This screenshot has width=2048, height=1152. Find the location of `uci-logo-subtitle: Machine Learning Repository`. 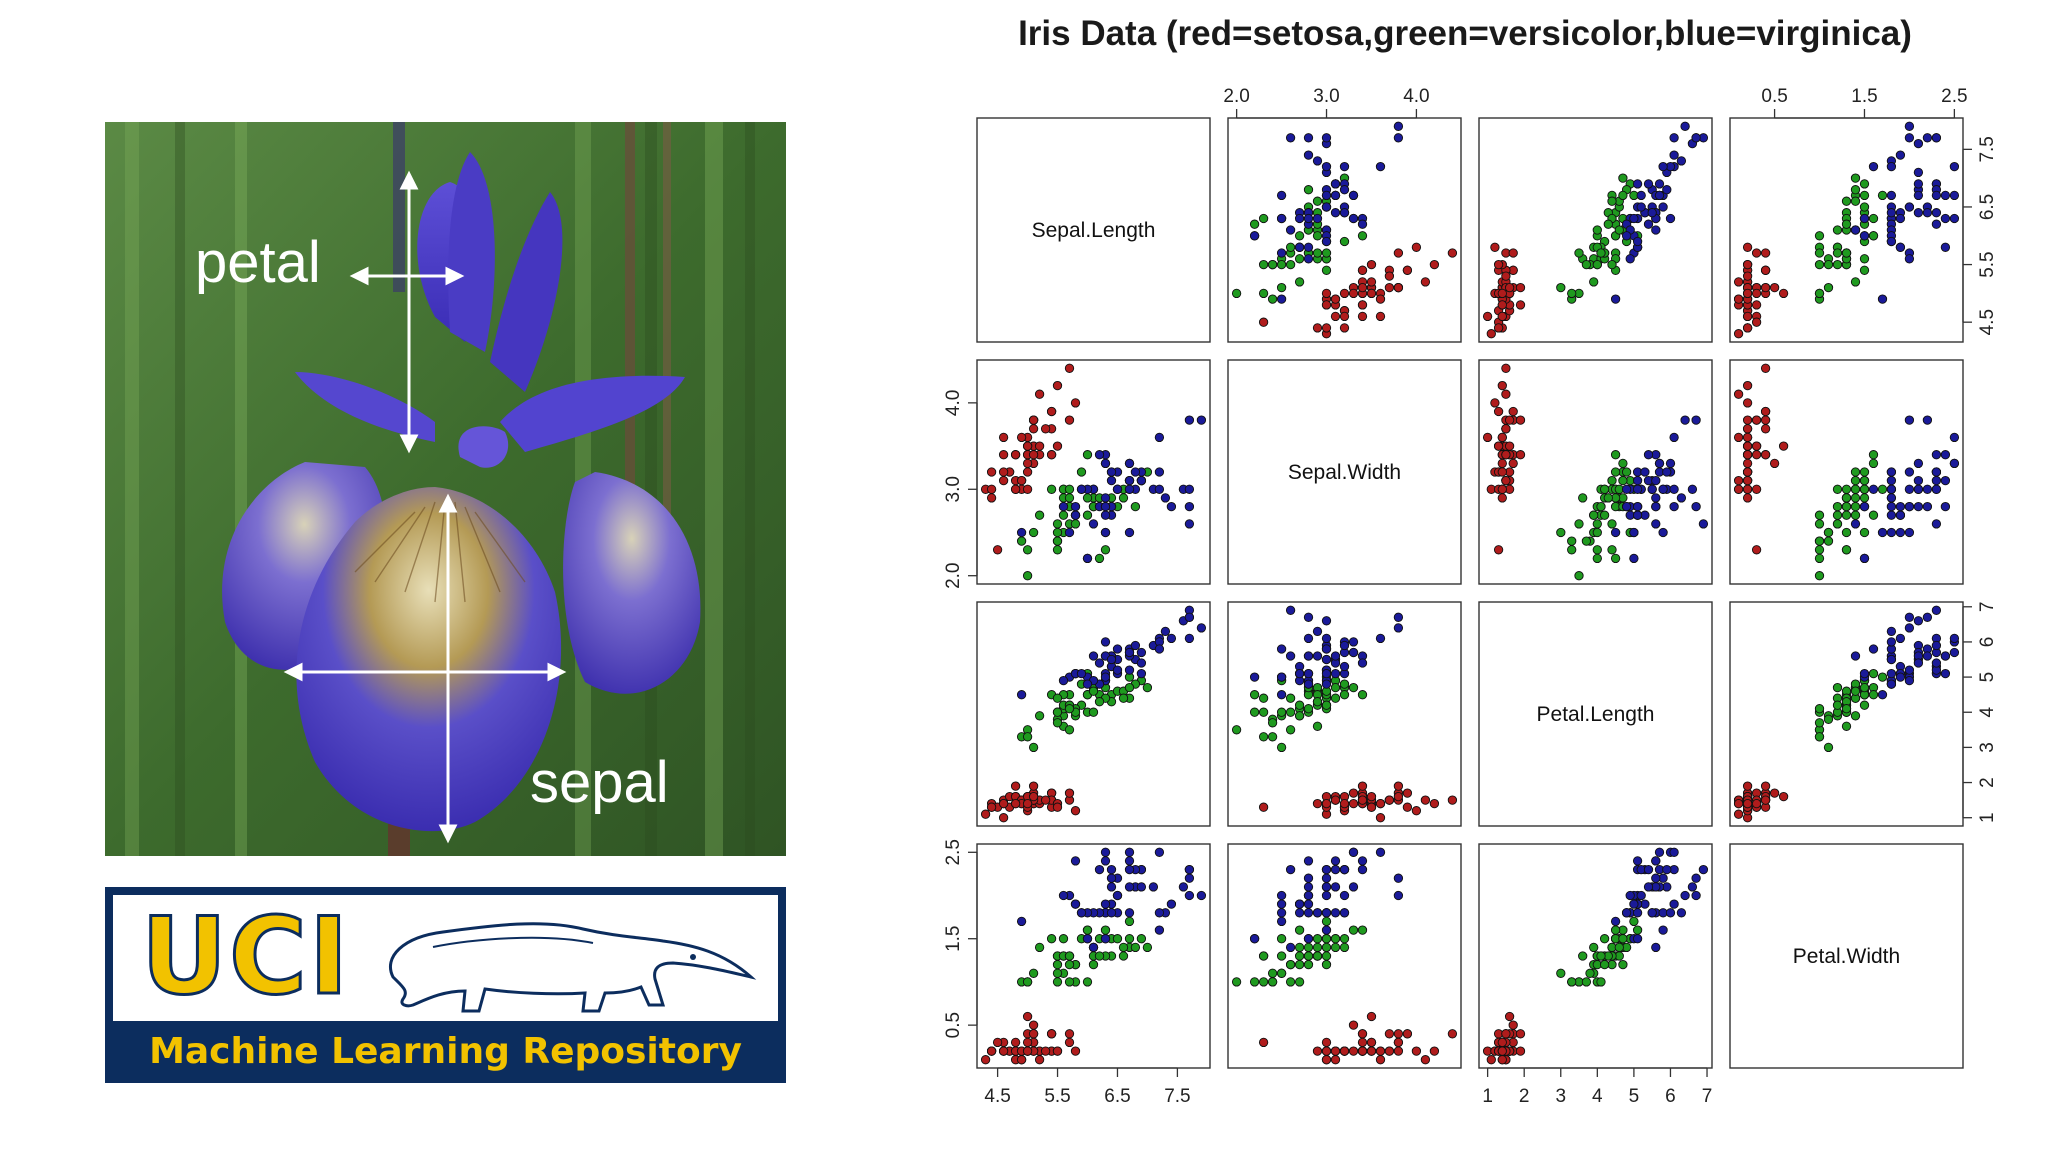

uci-logo-subtitle: Machine Learning Repository is located at coordinates (445, 1051).